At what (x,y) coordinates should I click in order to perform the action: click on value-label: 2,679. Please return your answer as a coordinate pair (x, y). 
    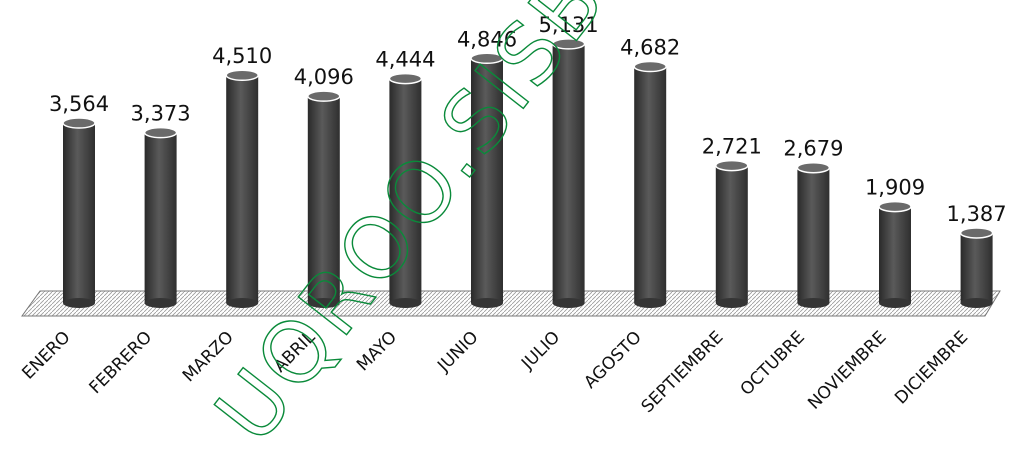
    Looking at the image, I should click on (813, 149).